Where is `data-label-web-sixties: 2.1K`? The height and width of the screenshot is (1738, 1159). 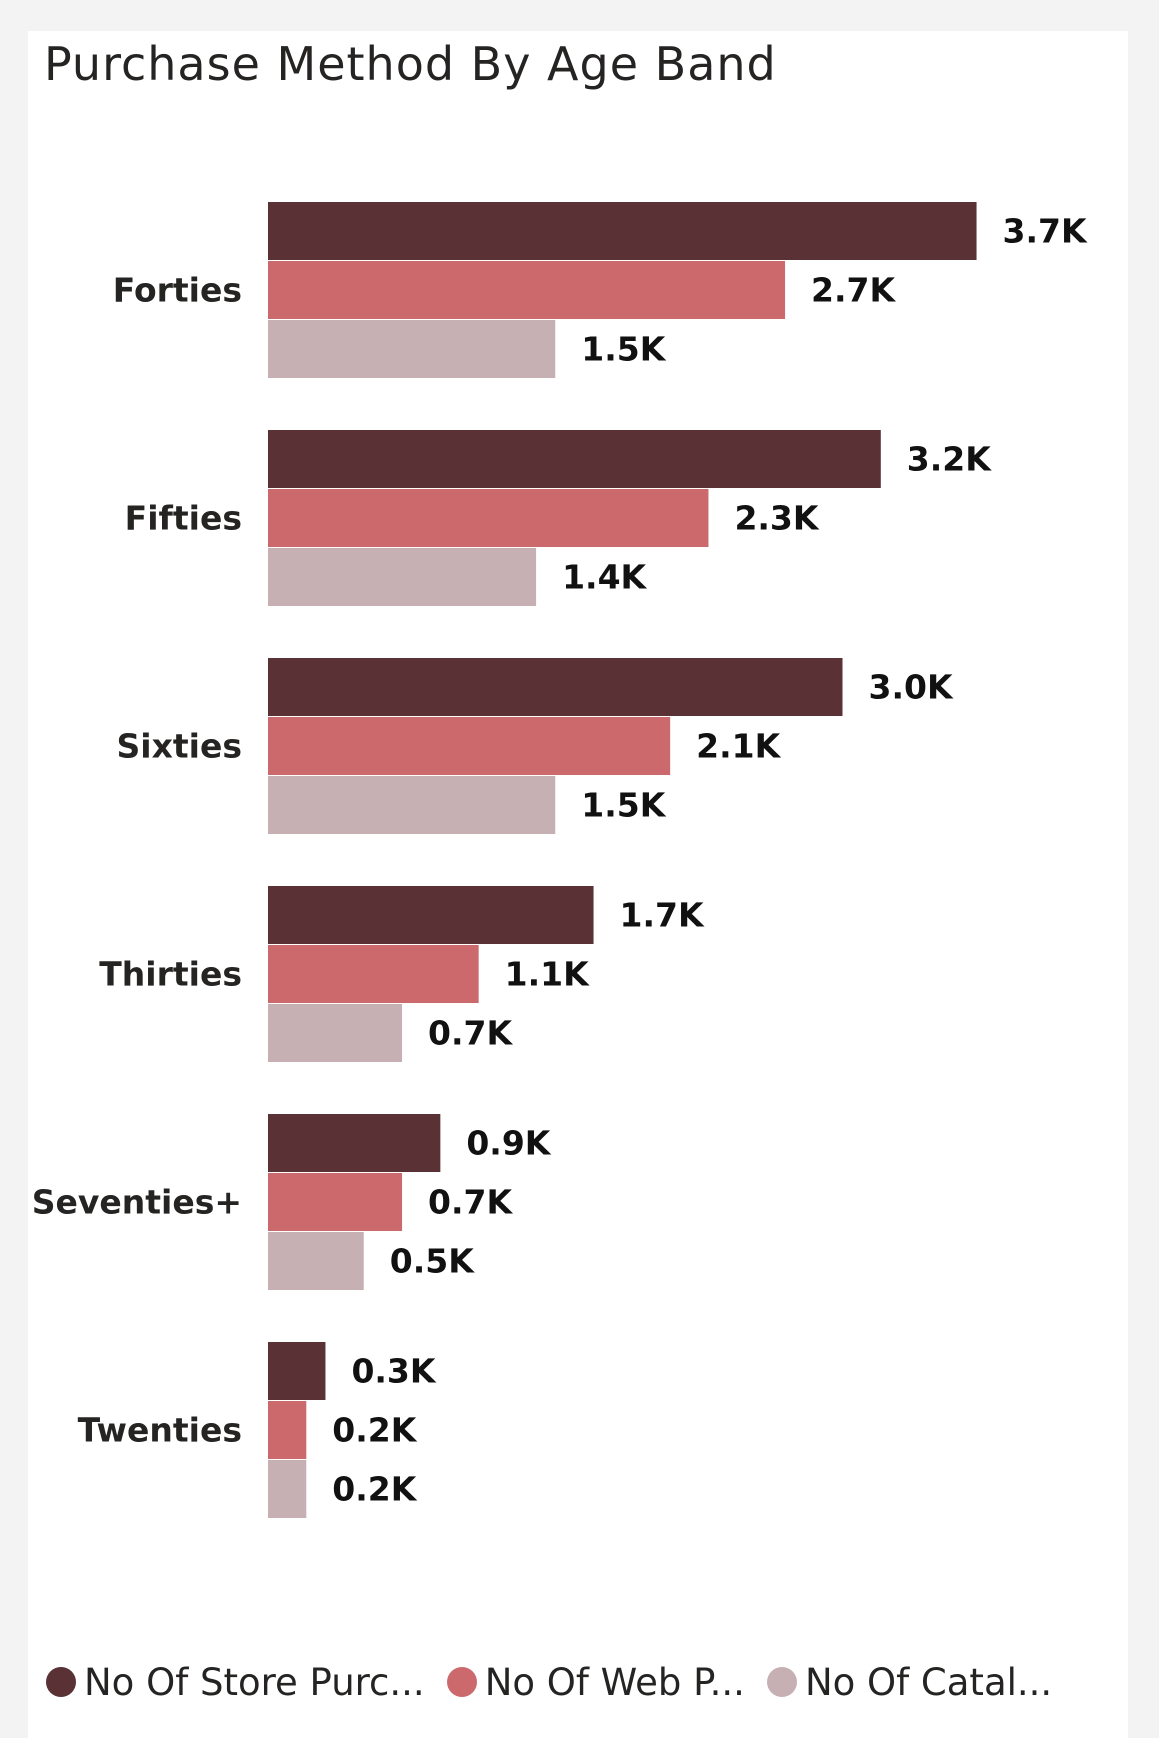 data-label-web-sixties: 2.1K is located at coordinates (738, 746).